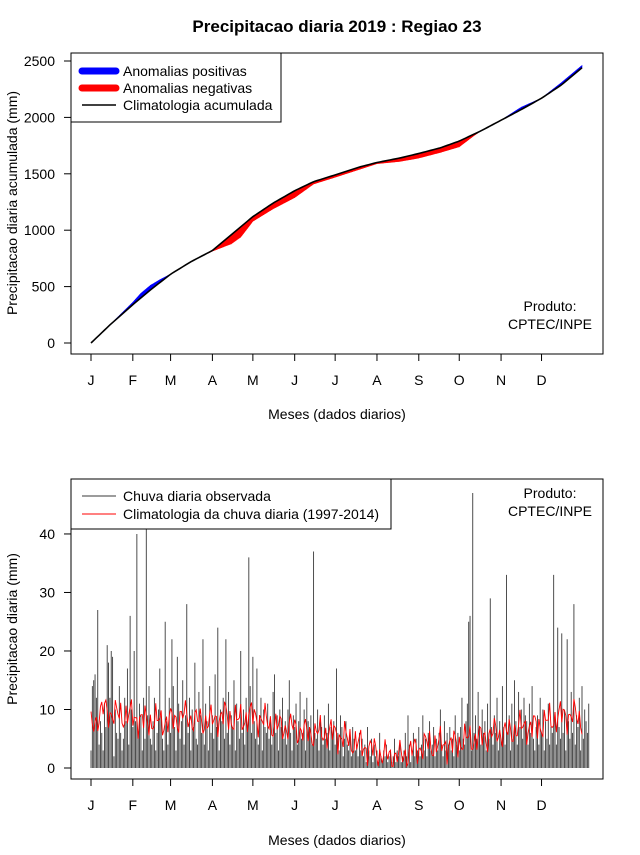 This screenshot has width=640, height=855. I want to click on top-y-tick-label: 0, so click(51, 343).